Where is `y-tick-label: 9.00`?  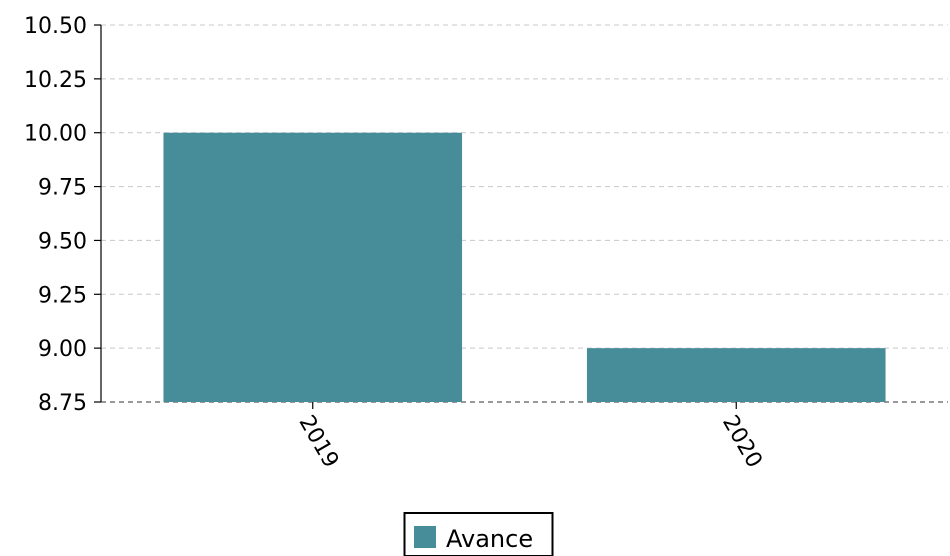 y-tick-label: 9.00 is located at coordinates (62, 349).